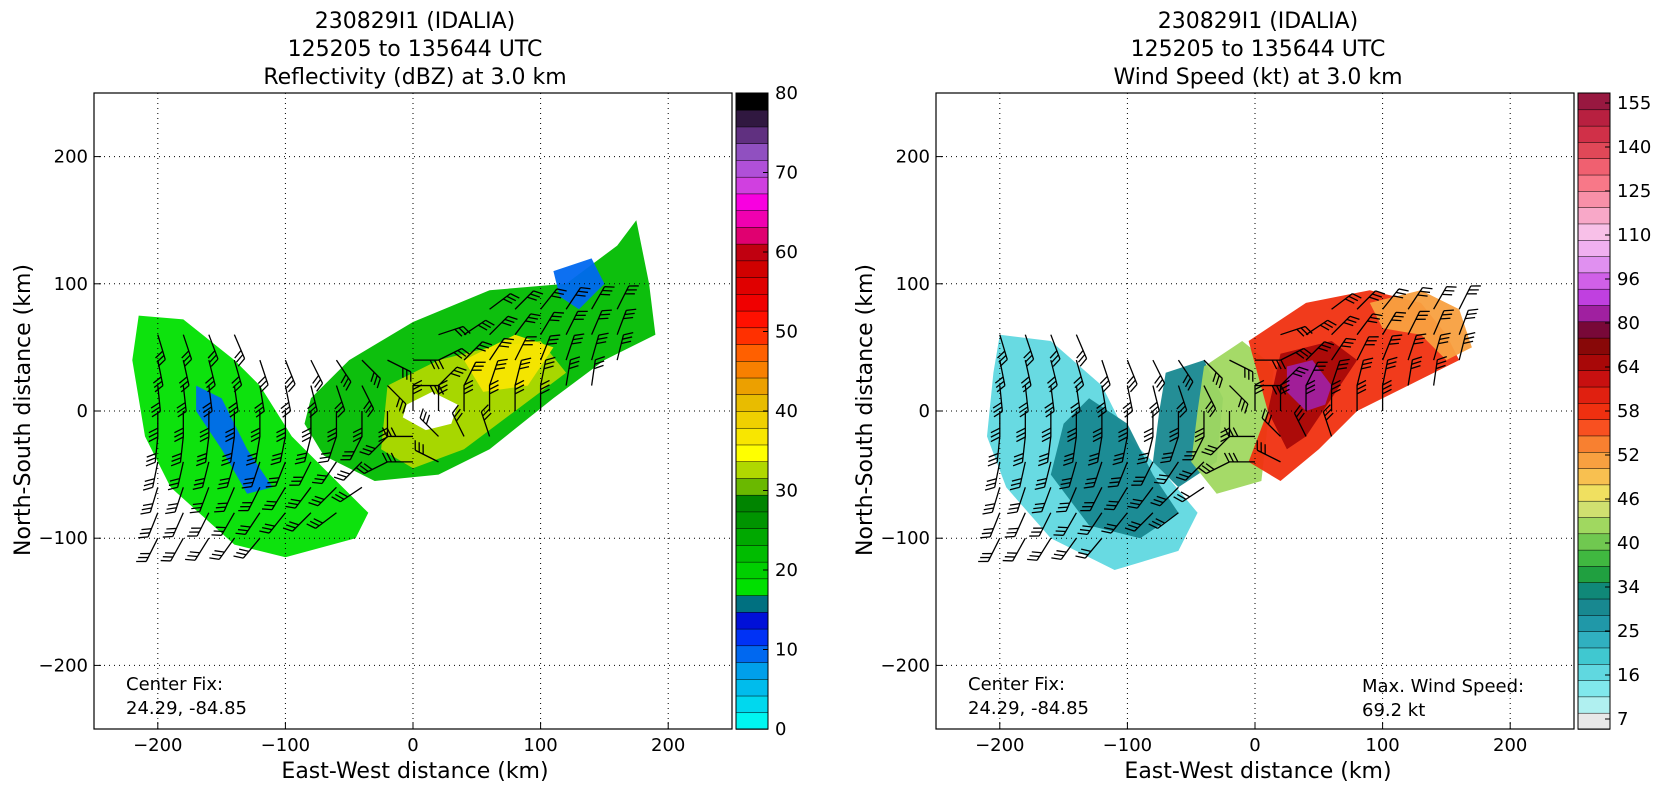 The image size is (1655, 787). Describe the element at coordinates (780, 729) in the screenshot. I see `colorbar-tick-label: 0` at that location.